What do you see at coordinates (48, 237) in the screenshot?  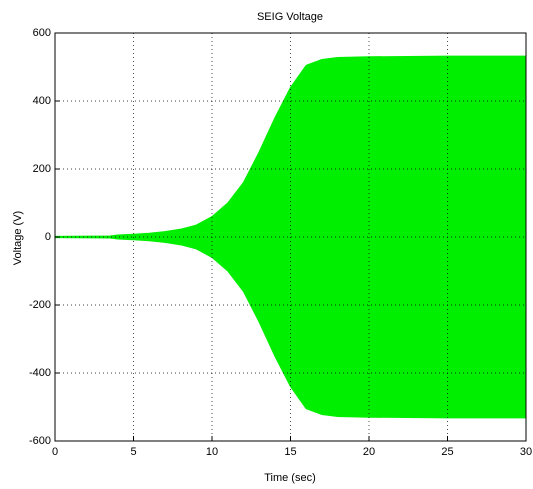 I see `y-tick-label: 0` at bounding box center [48, 237].